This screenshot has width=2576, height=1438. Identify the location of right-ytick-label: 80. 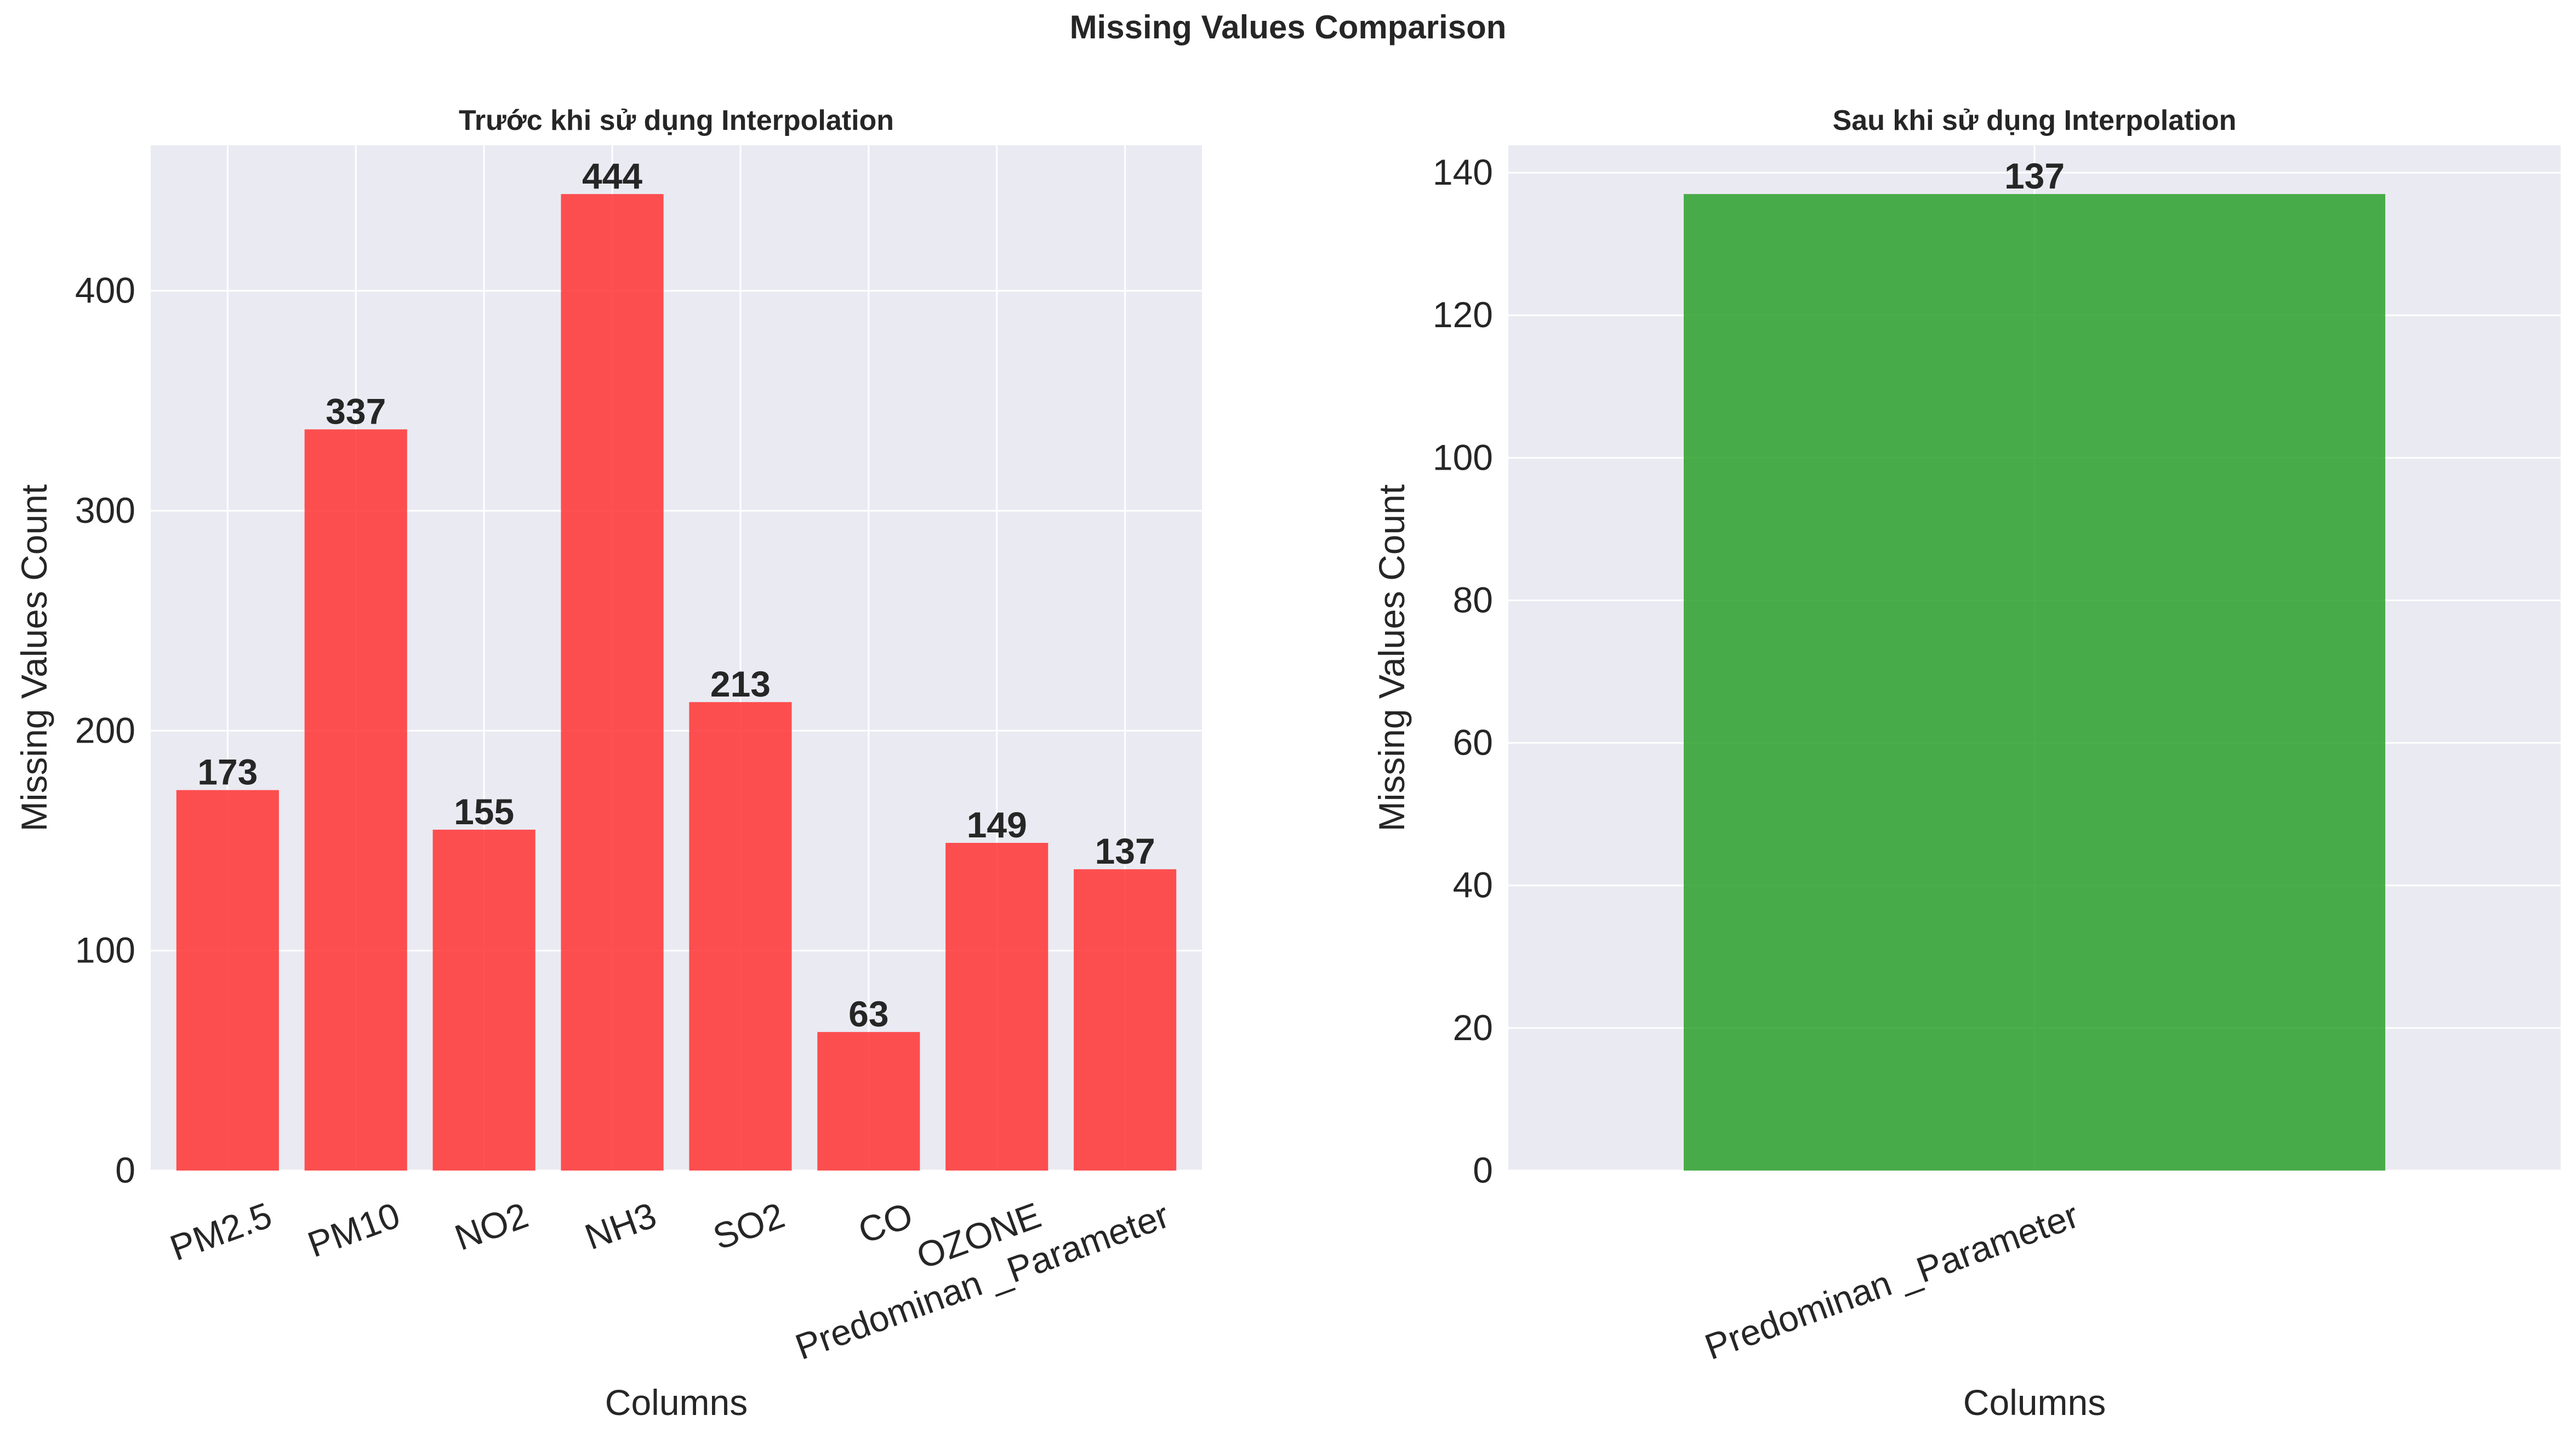
(1473, 599).